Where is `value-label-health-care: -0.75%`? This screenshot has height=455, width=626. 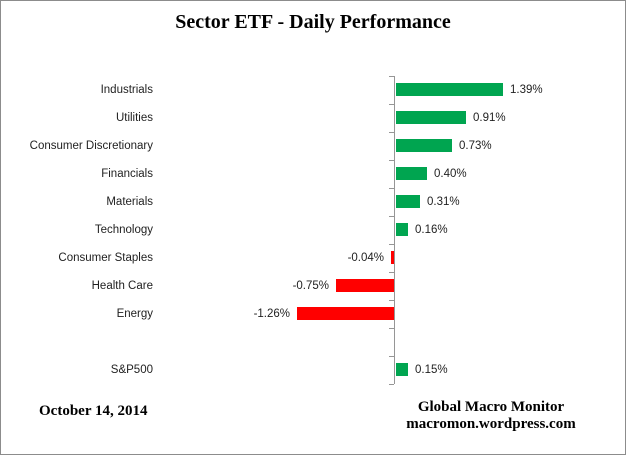 value-label-health-care: -0.75% is located at coordinates (310, 286).